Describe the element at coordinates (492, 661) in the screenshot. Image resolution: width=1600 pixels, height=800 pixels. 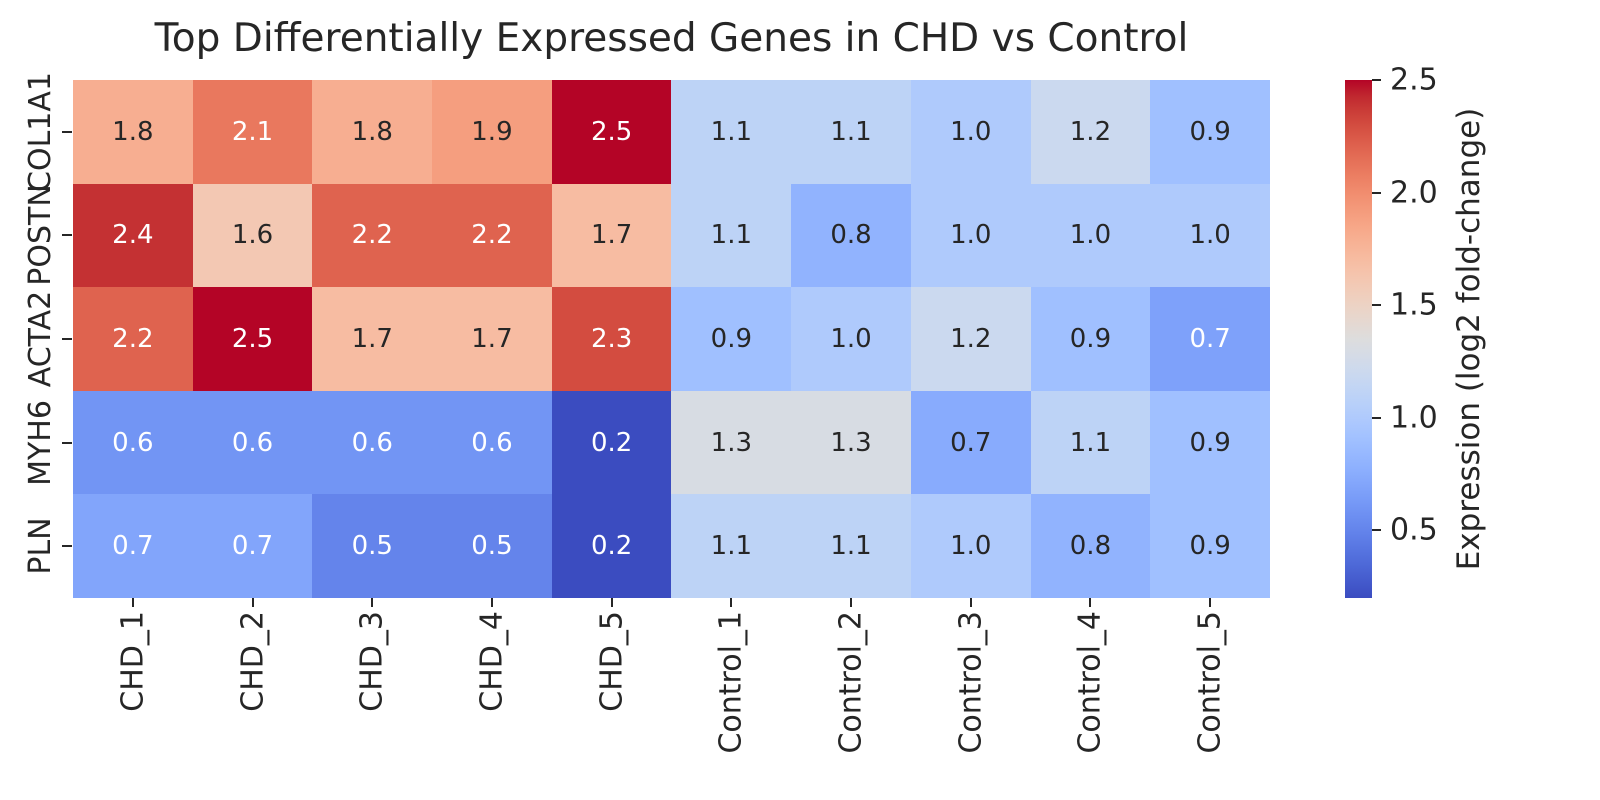
I see `x-tick-label: CHD_4` at that location.